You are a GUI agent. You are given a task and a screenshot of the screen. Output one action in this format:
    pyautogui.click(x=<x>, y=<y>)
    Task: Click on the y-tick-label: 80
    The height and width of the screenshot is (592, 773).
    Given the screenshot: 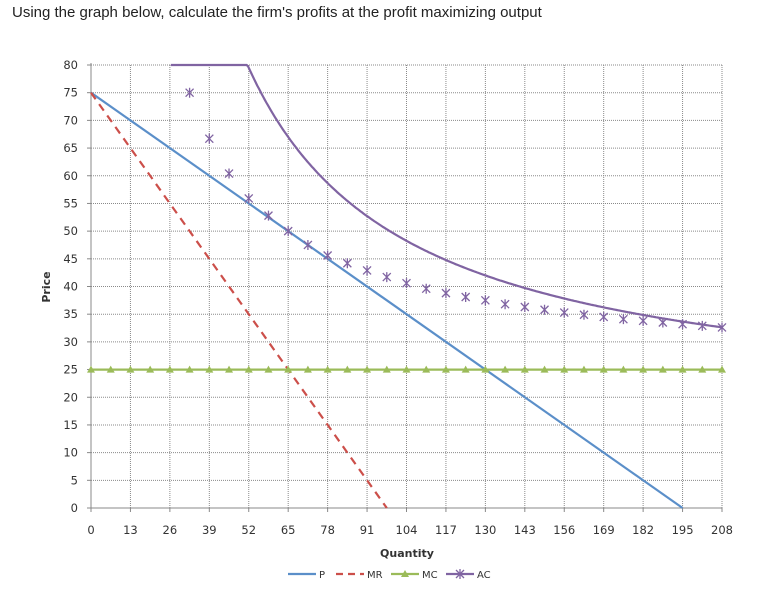 What is the action you would take?
    pyautogui.click(x=70, y=65)
    